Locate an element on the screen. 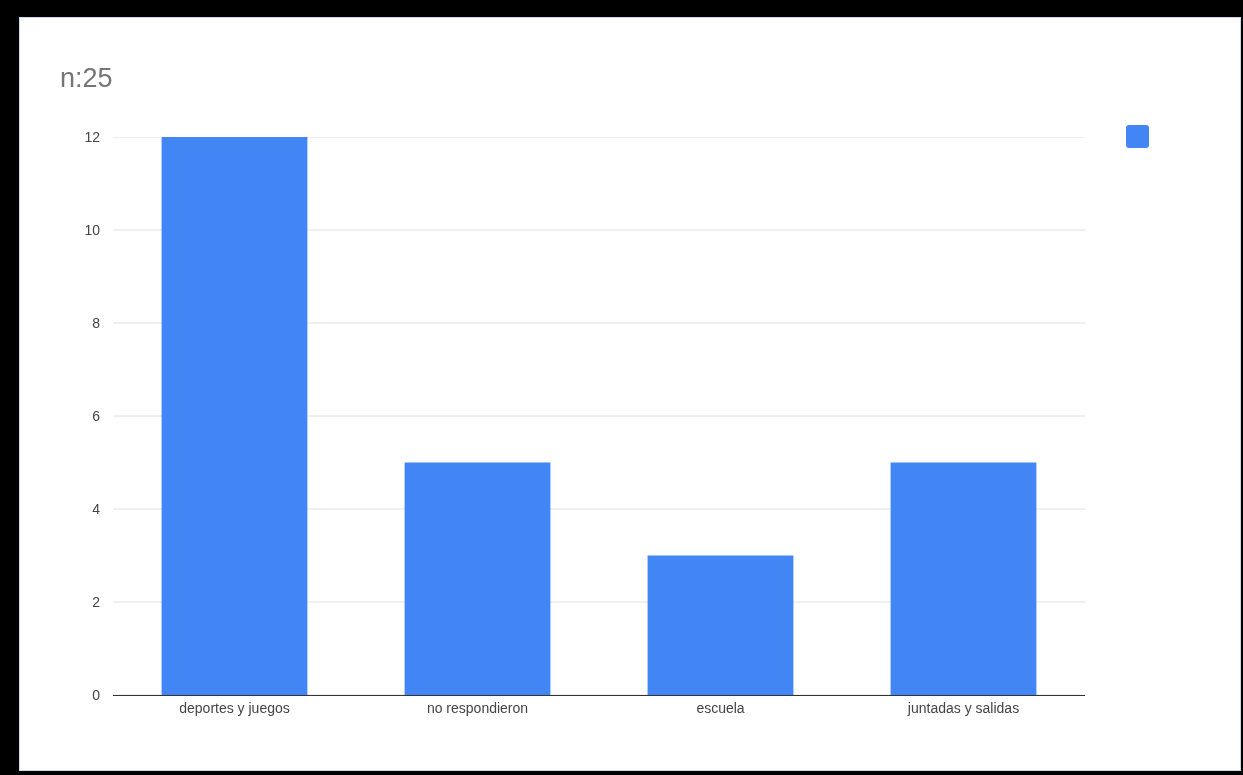 The image size is (1243, 775). y-tick-label: 0 is located at coordinates (96, 694).